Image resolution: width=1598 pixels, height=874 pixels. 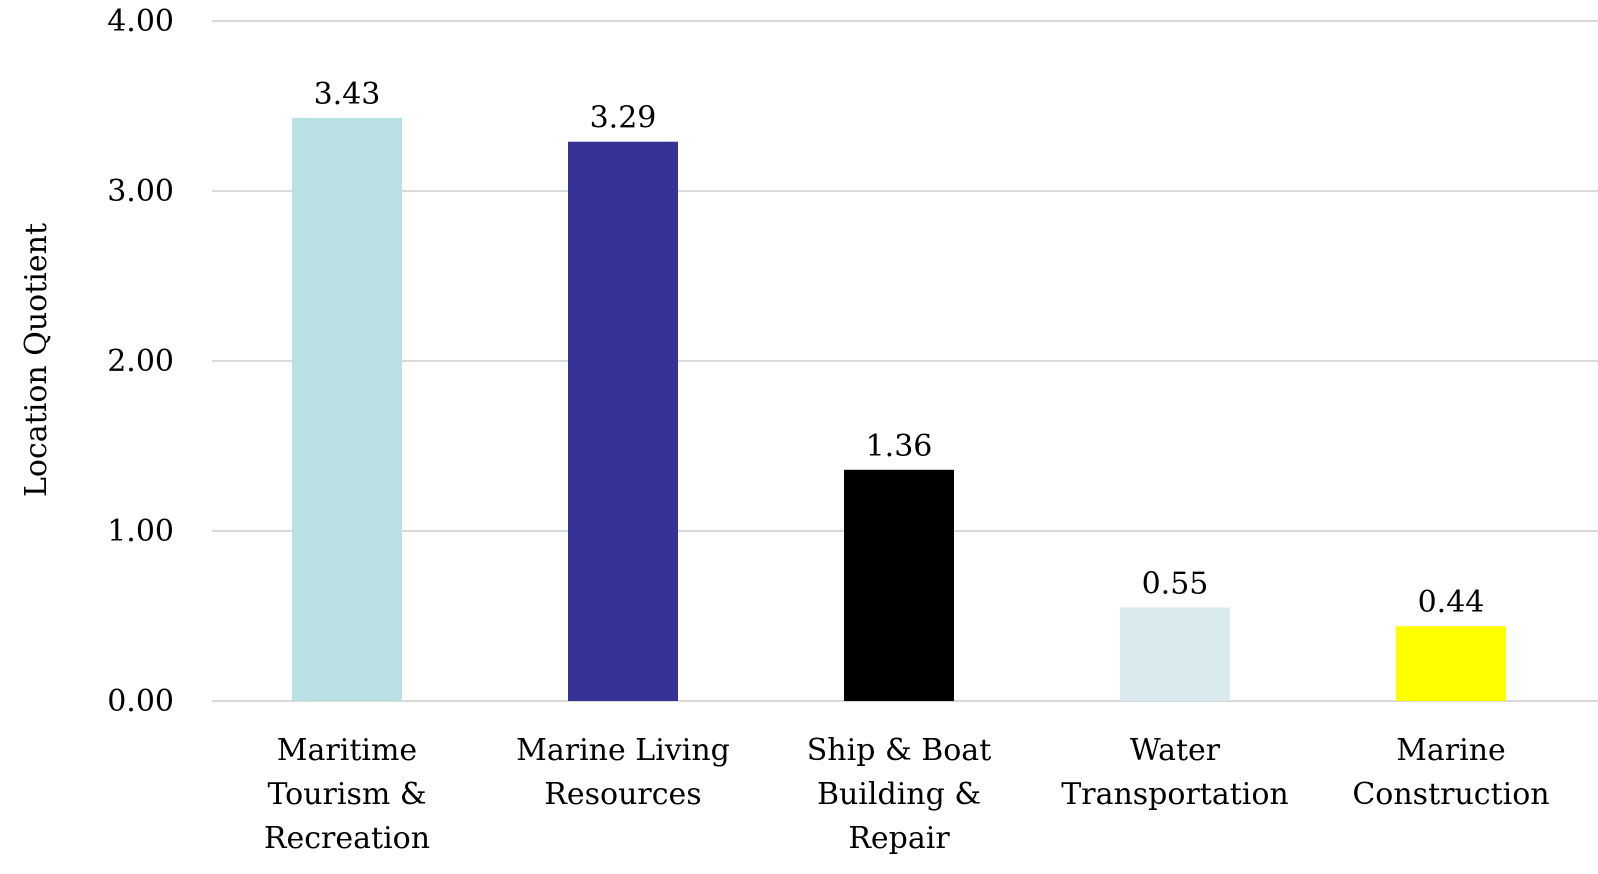 I want to click on data-label: 0.44, so click(x=1451, y=602).